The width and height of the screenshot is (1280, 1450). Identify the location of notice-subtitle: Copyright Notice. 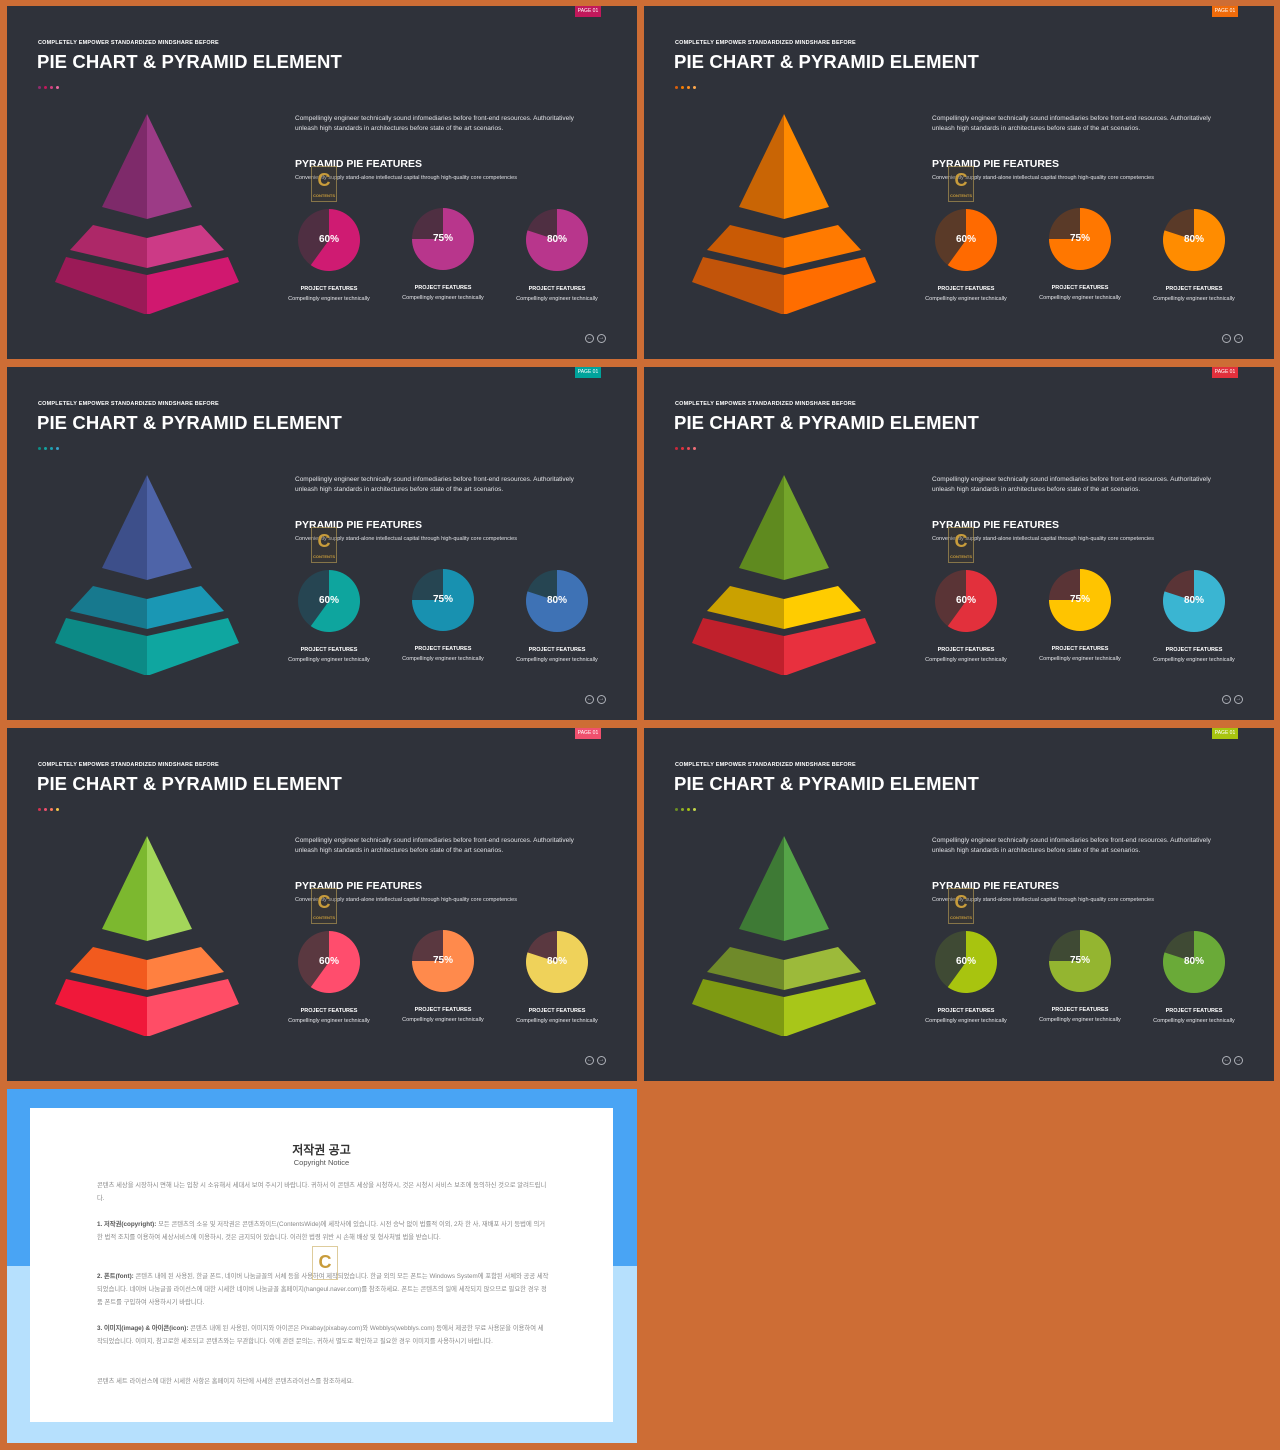
(321, 1162).